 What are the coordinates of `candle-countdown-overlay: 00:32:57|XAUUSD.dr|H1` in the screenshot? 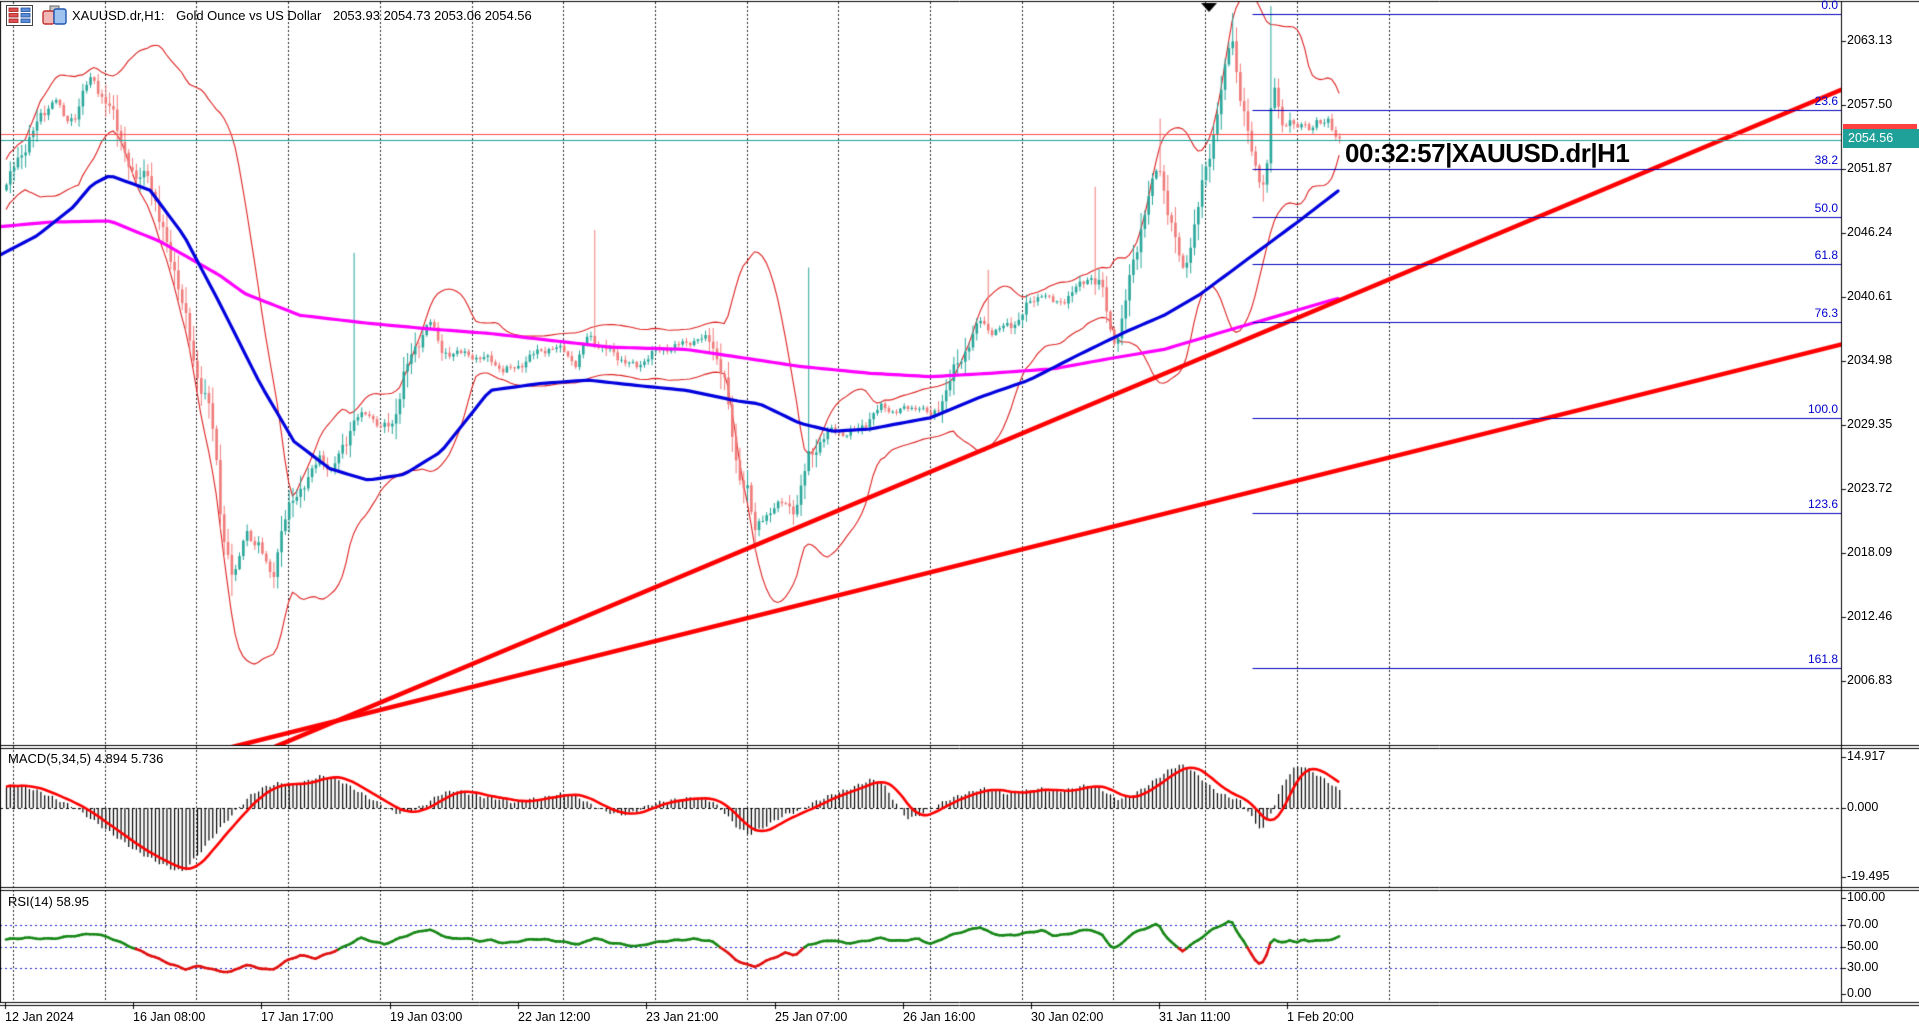 It's located at (1487, 153).